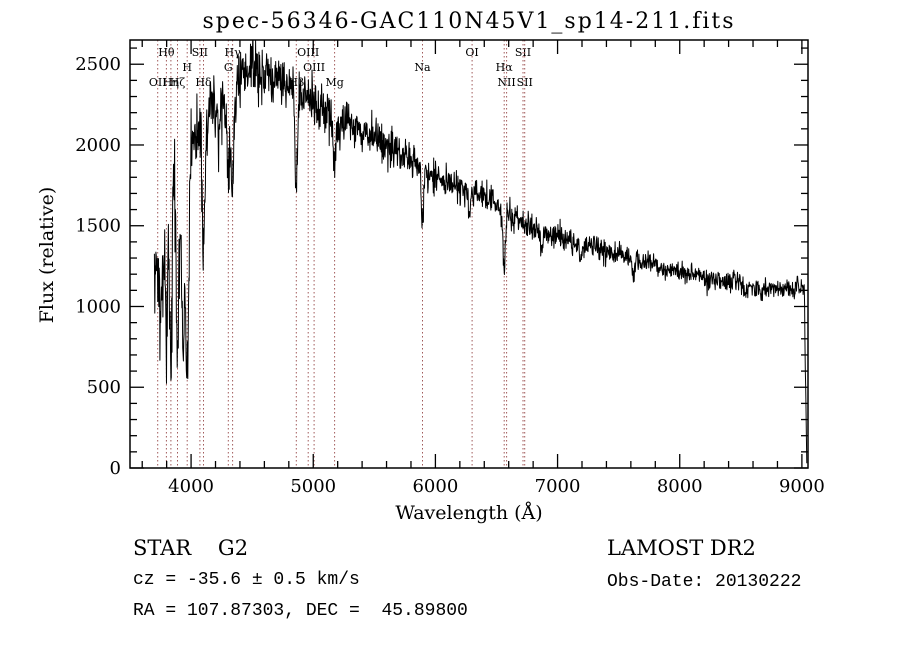 The image size is (900, 649). What do you see at coordinates (47, 255) in the screenshot?
I see `y-axis-label: Flux (relative)` at bounding box center [47, 255].